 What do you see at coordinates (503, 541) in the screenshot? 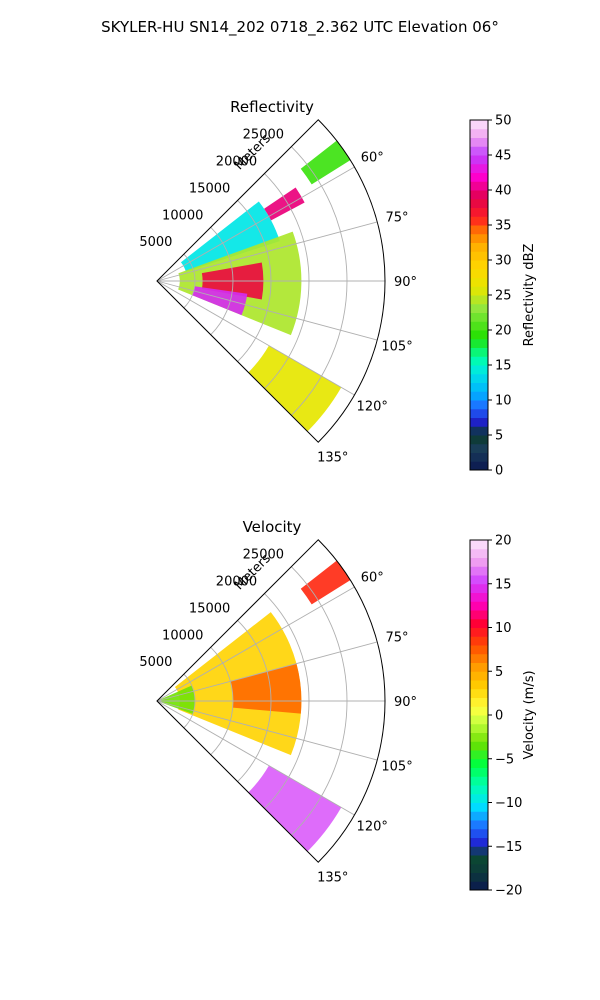
I see `colorbar-tick-label: 20` at bounding box center [503, 541].